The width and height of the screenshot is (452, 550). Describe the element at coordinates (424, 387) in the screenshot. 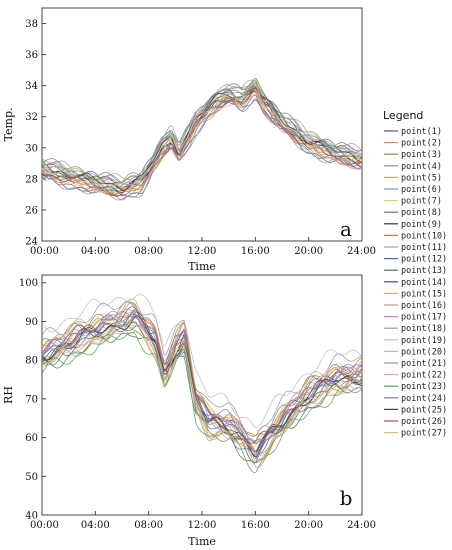

I see `legend-item-label: point(23)` at that location.